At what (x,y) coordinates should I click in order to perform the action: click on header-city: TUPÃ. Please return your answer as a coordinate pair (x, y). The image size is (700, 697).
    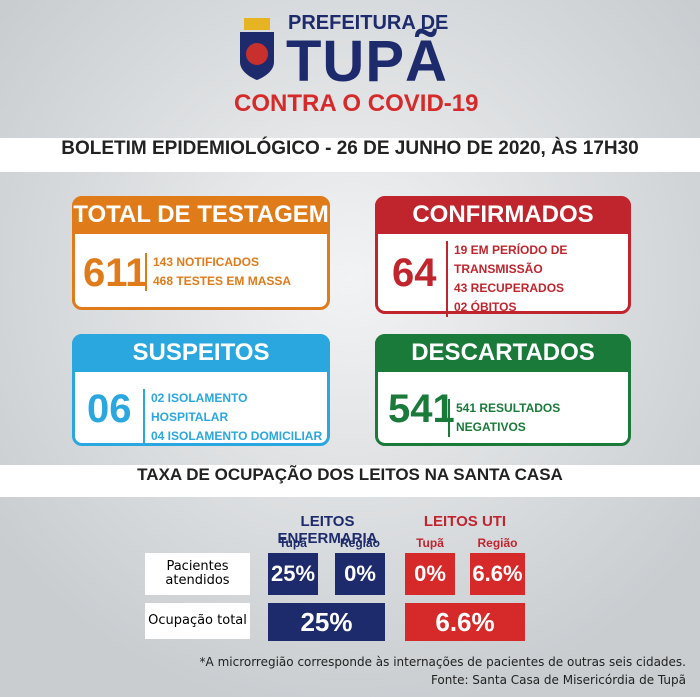
    Looking at the image, I should click on (367, 61).